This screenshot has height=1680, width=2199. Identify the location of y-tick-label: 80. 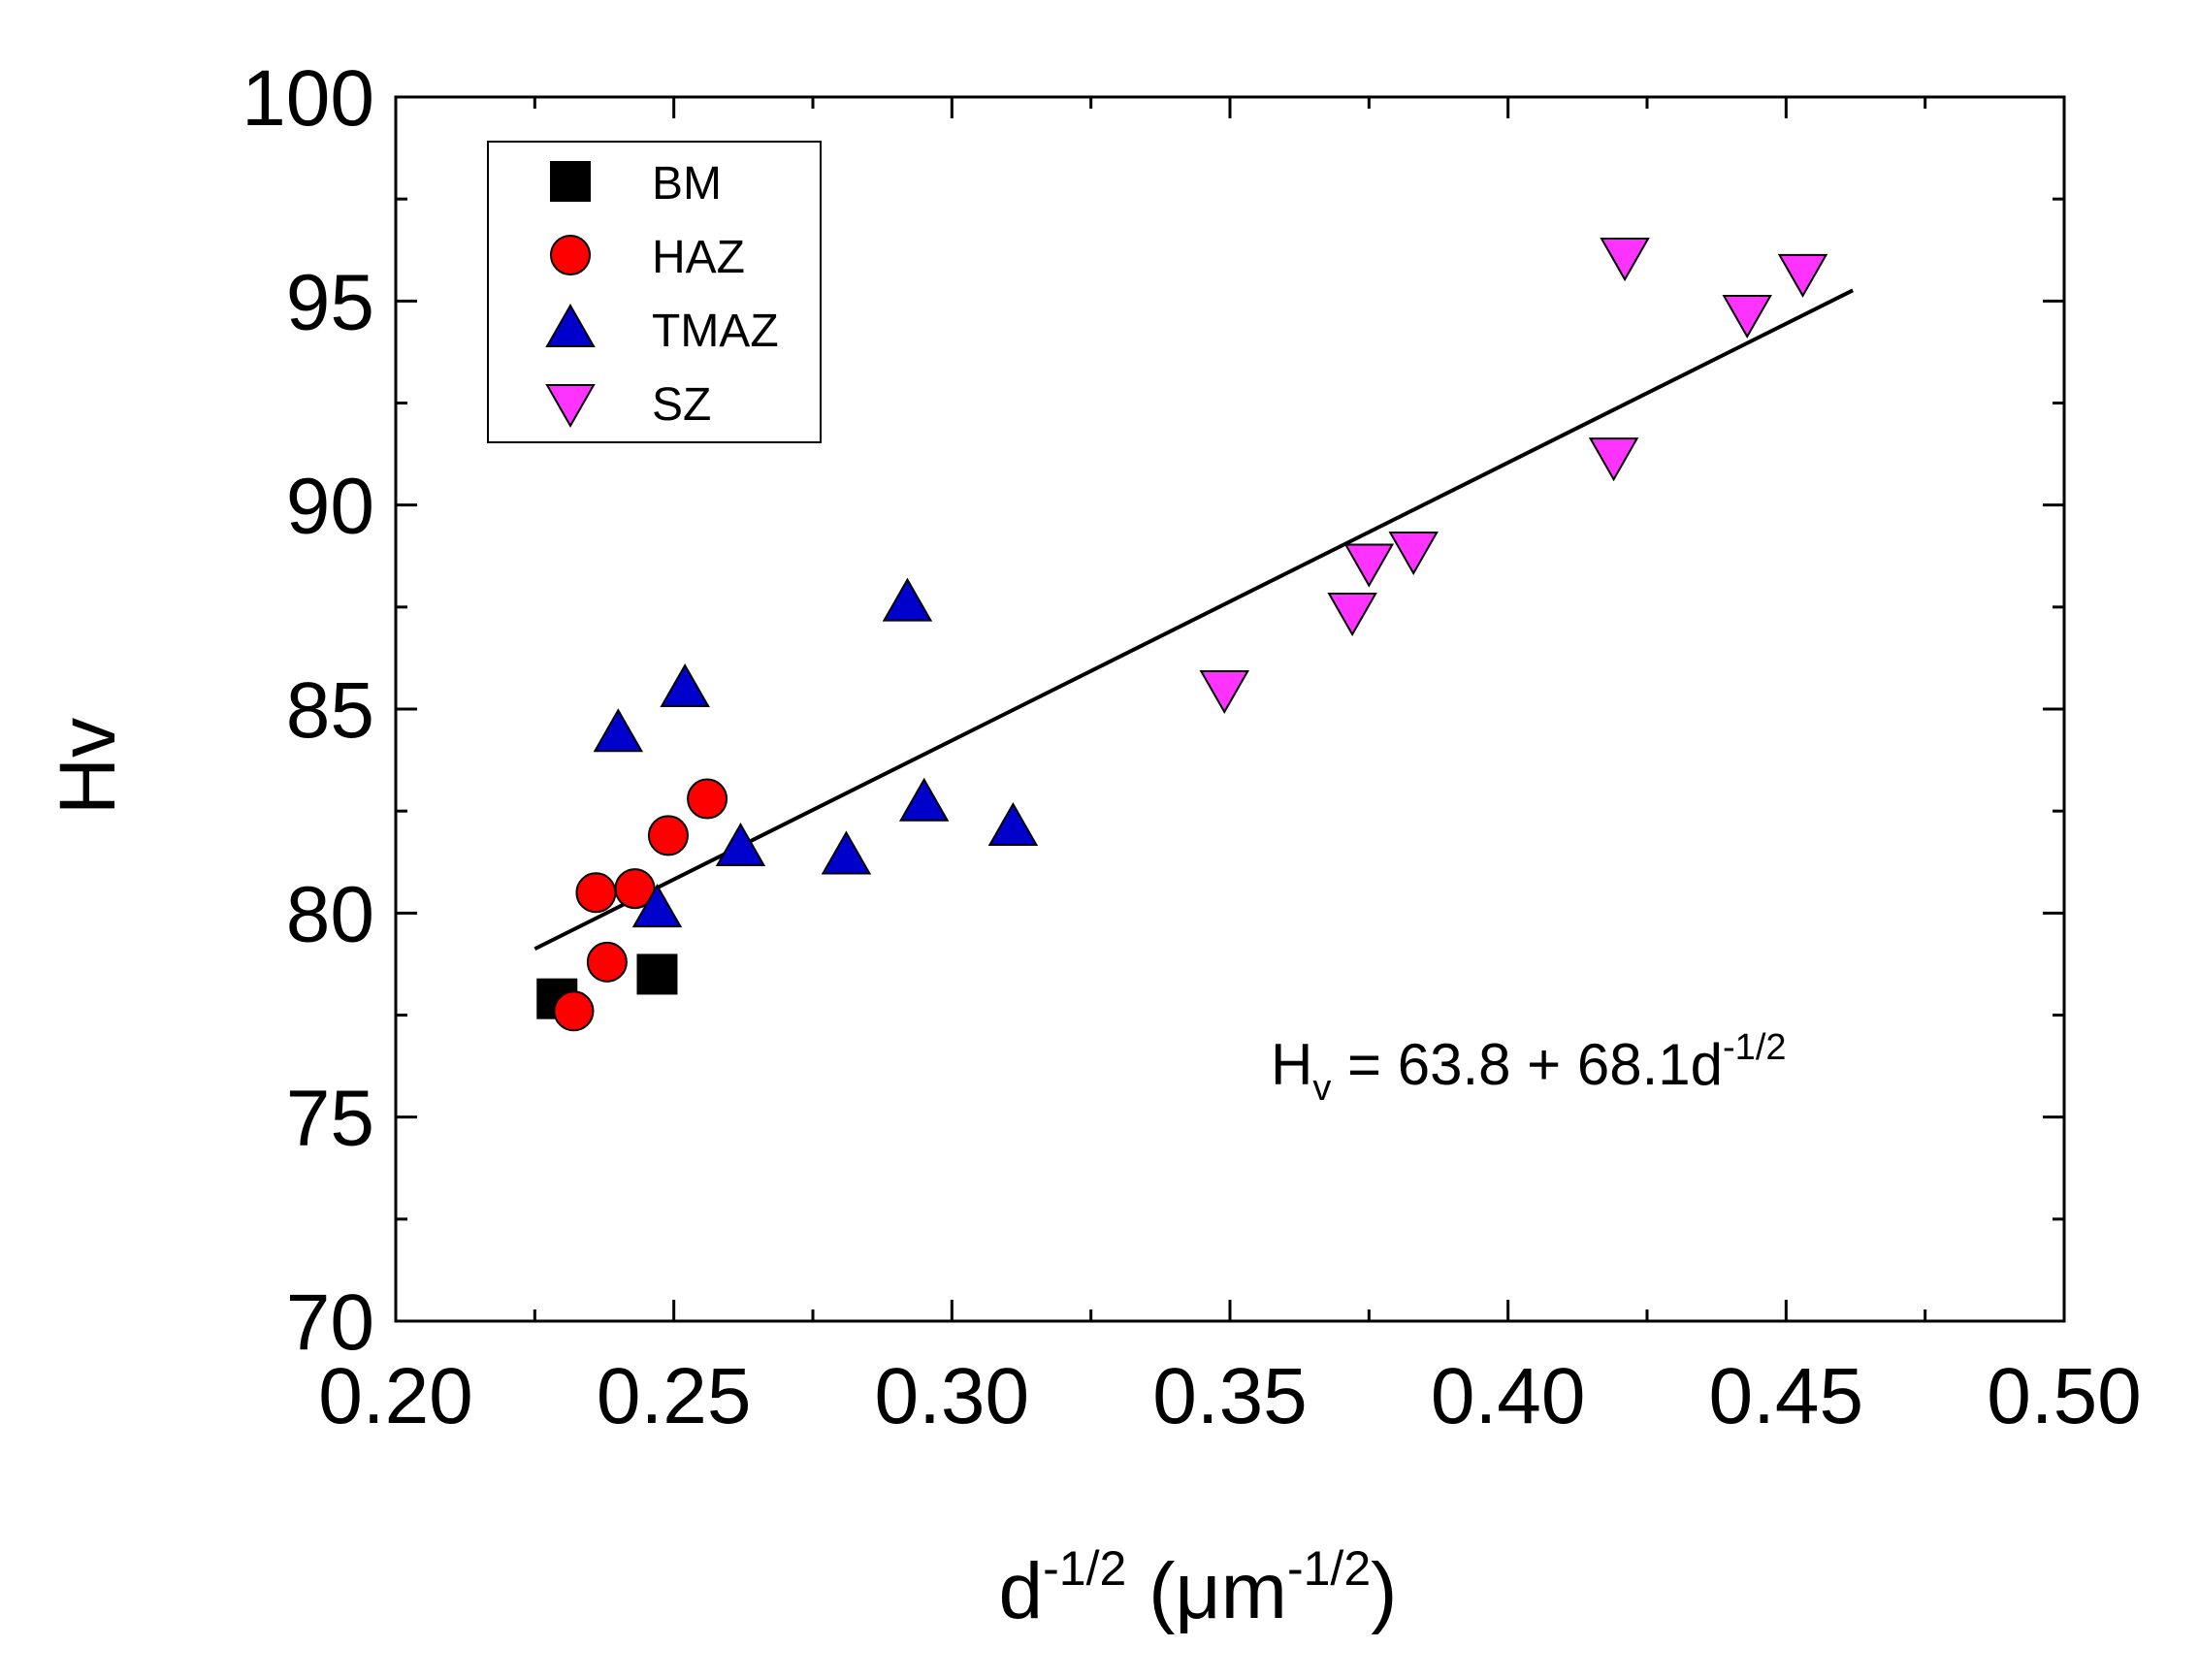
(330, 914).